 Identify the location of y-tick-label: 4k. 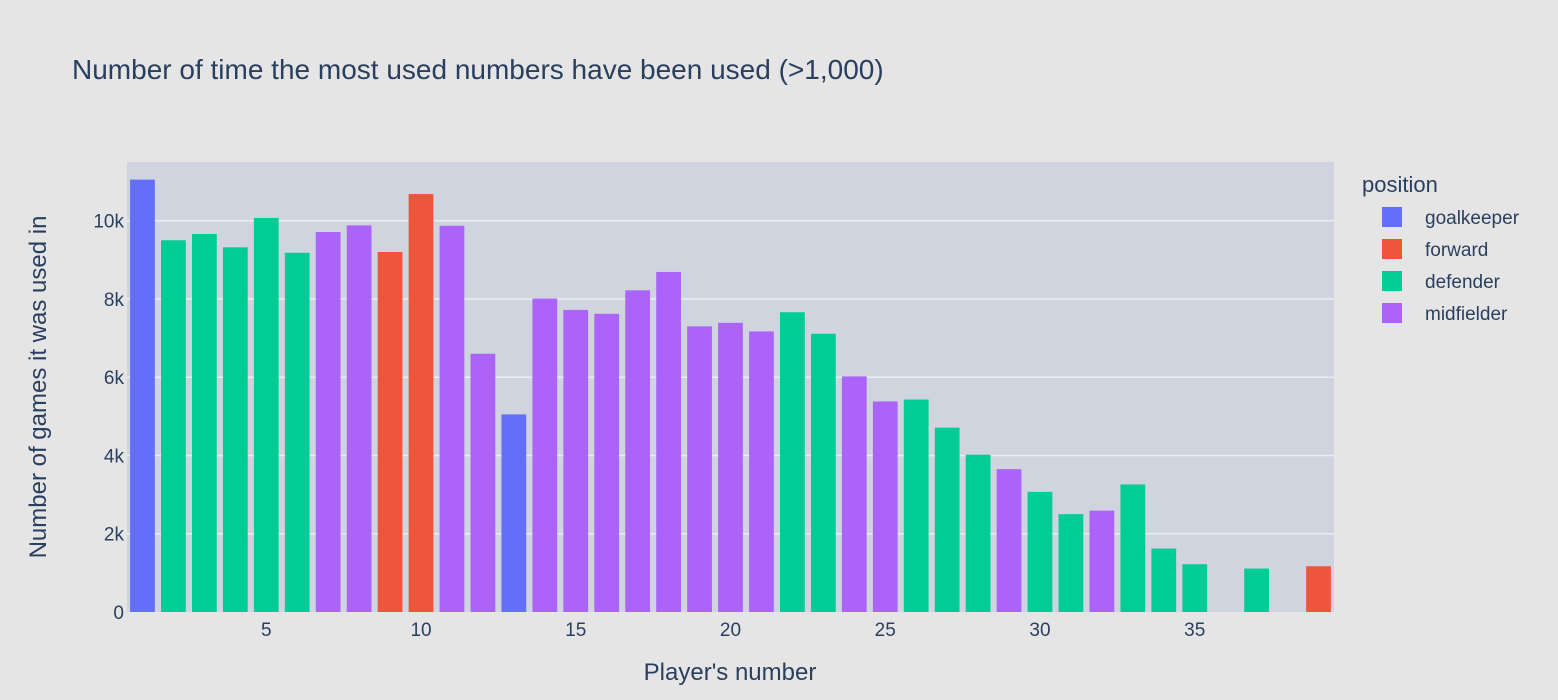
(114, 456).